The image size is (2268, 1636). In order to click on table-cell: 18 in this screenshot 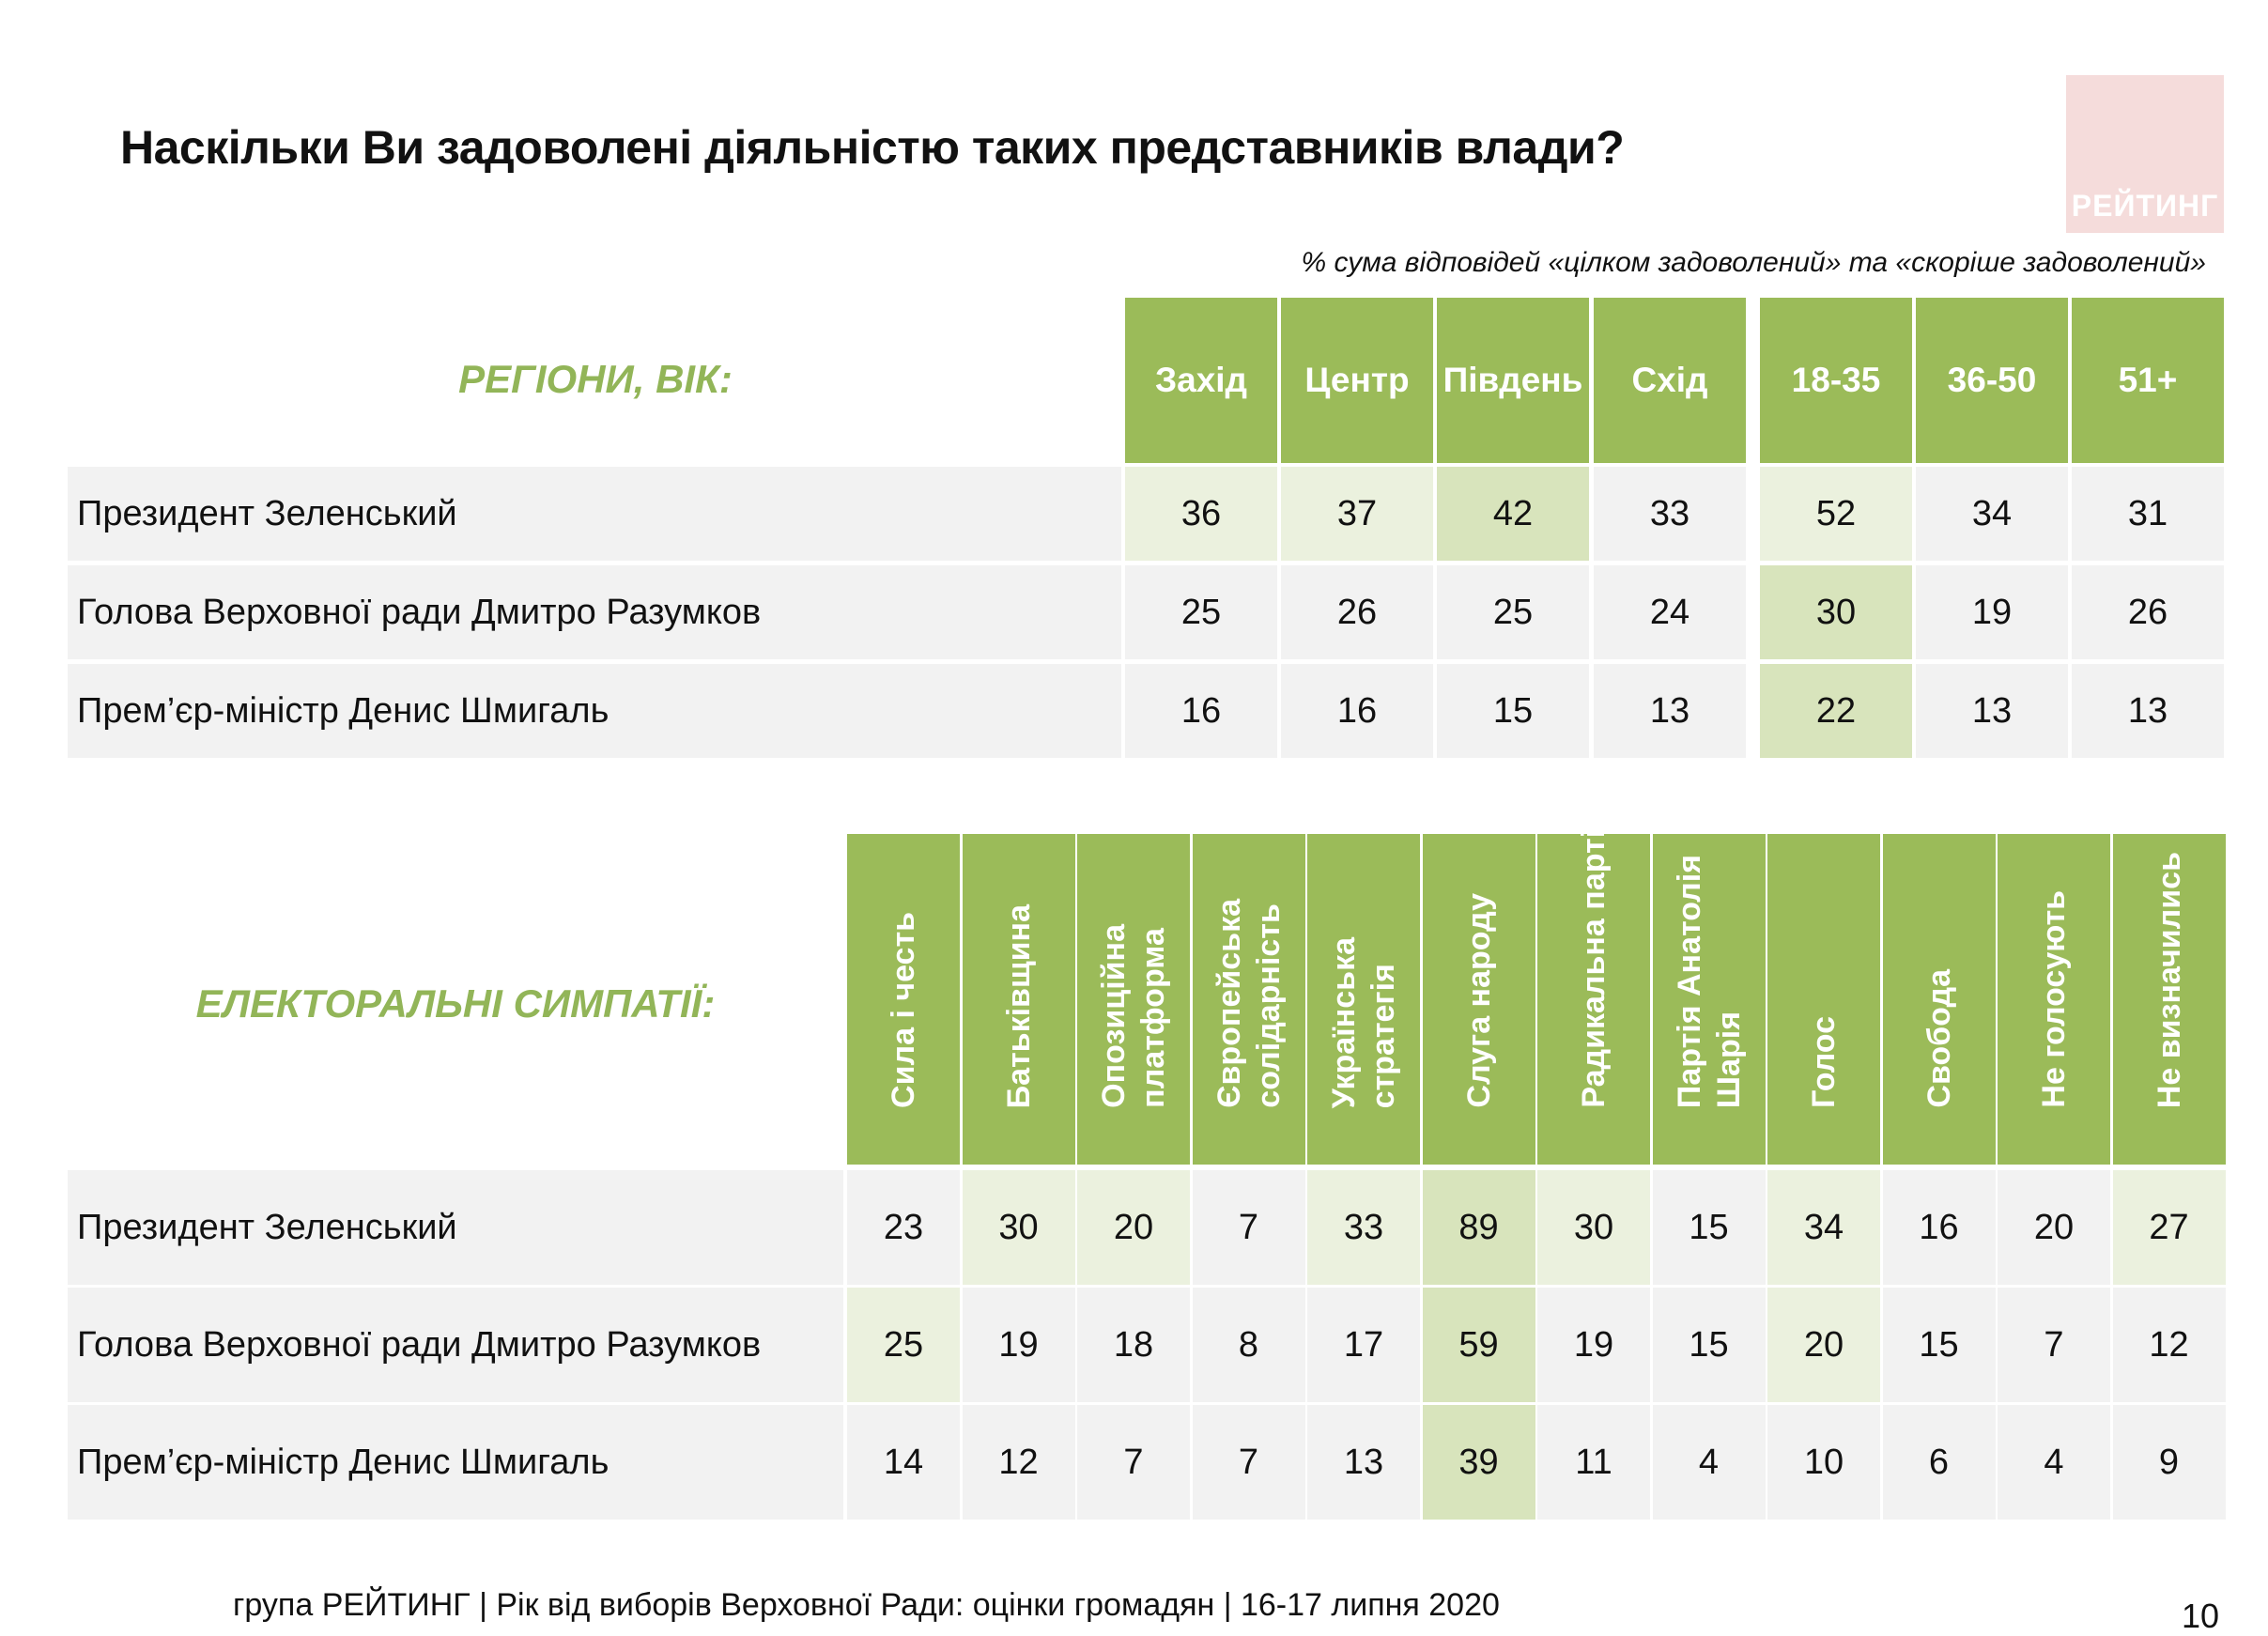, I will do `click(1133, 1345)`.